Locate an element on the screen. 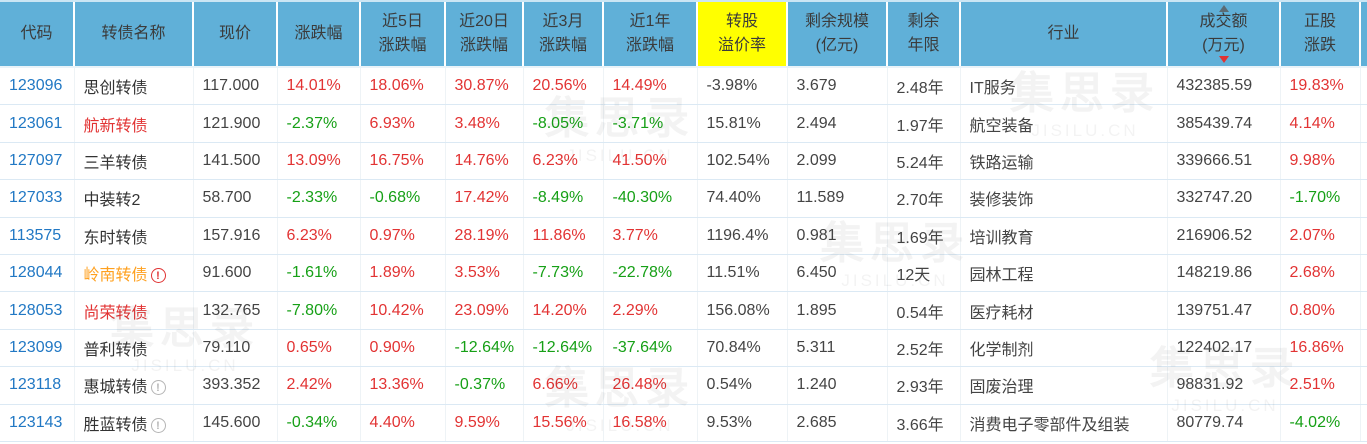 This screenshot has height=444, width=1367. value-cell: 0.80% is located at coordinates (1320, 310).